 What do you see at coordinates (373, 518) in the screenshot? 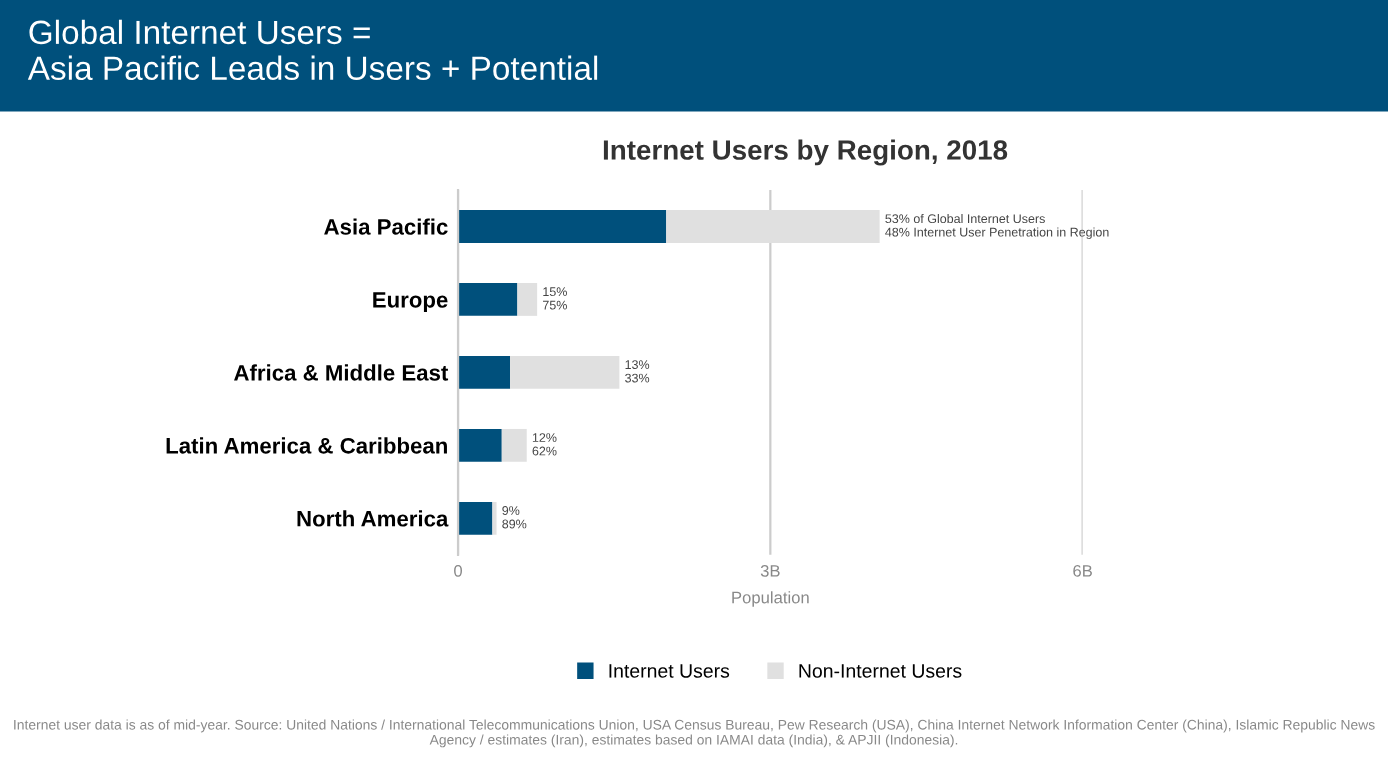
I see `y-tick-label: North America` at bounding box center [373, 518].